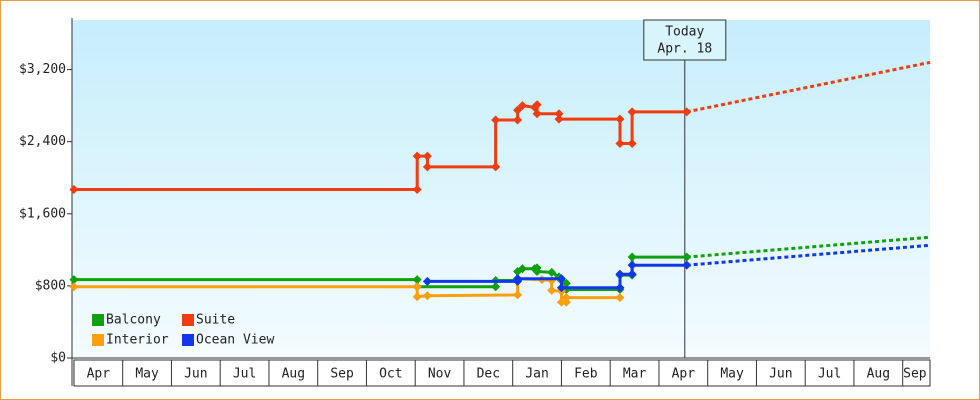 The image size is (980, 400). I want to click on x-axis-band, so click(502, 373).